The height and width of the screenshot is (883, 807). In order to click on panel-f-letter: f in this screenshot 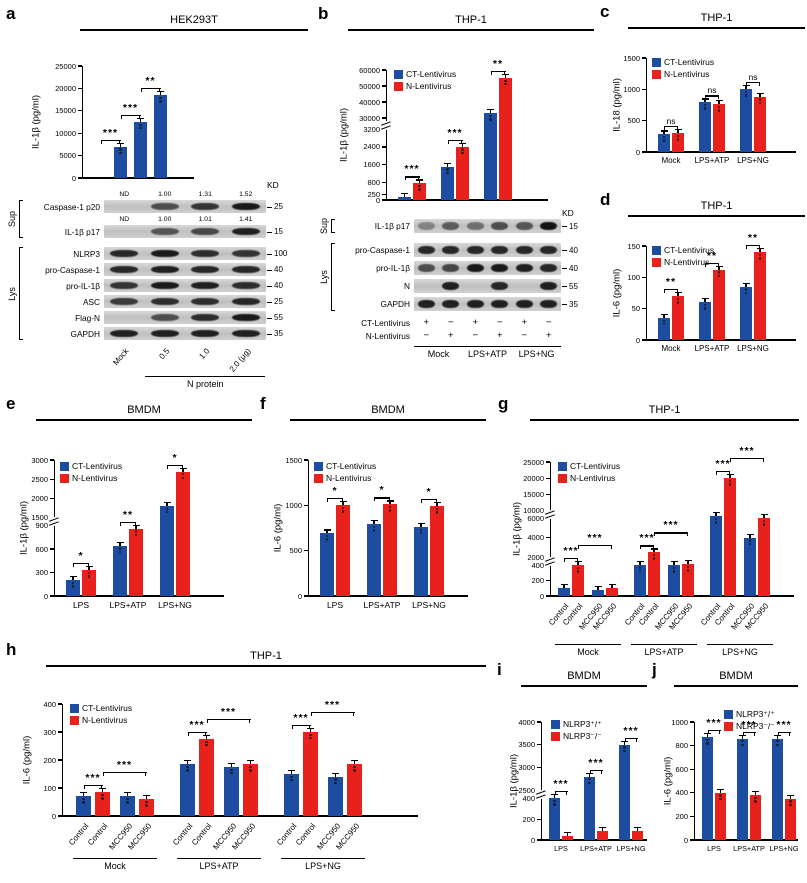, I will do `click(263, 403)`.